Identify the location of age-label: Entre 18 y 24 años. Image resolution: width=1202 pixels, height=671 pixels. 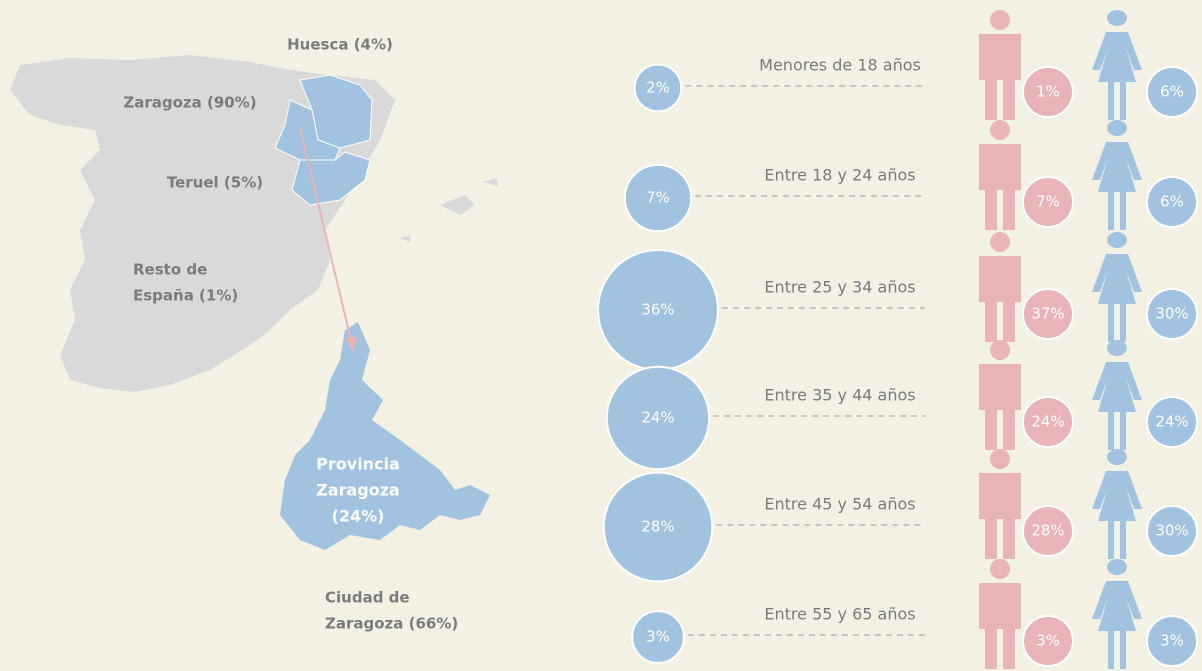
(839, 175).